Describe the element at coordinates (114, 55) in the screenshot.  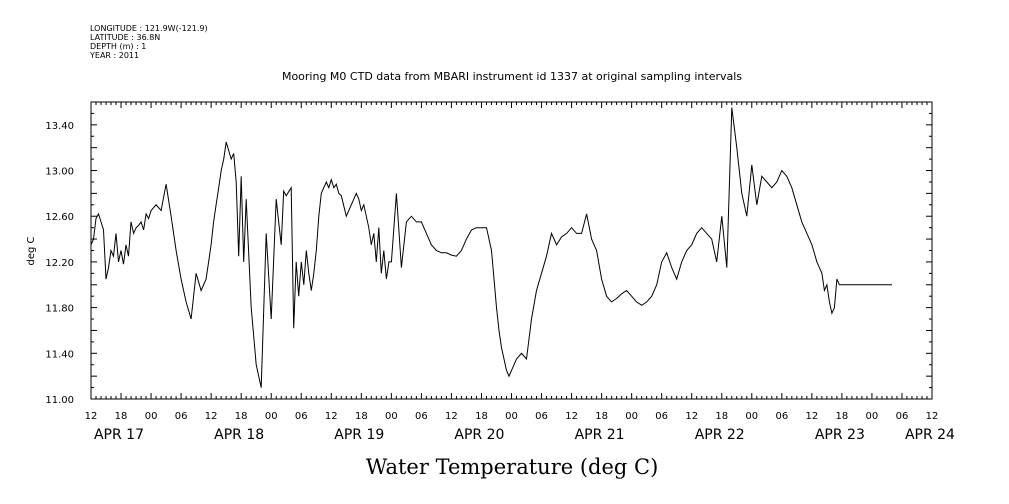
I see `year-label: YEAR : 2011` at that location.